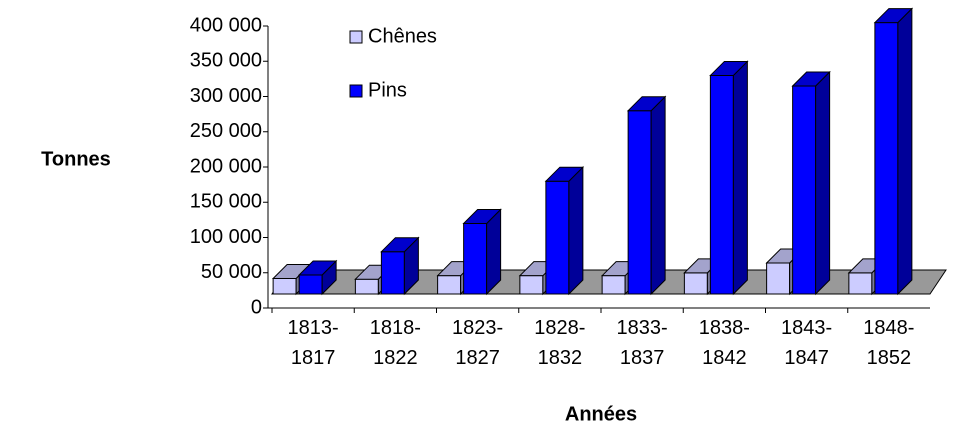  What do you see at coordinates (226, 96) in the screenshot?
I see `y-tick-label: 300 000` at bounding box center [226, 96].